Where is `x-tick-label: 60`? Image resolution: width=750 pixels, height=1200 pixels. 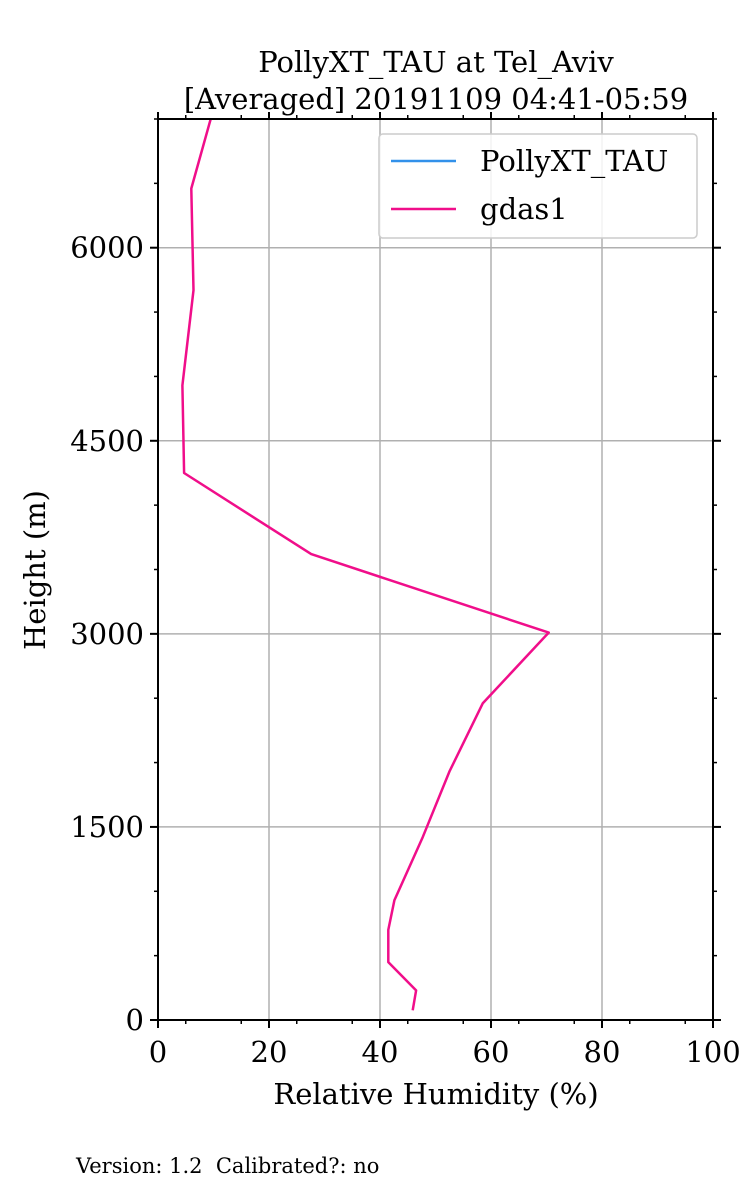
x-tick-label: 60 is located at coordinates (491, 1052).